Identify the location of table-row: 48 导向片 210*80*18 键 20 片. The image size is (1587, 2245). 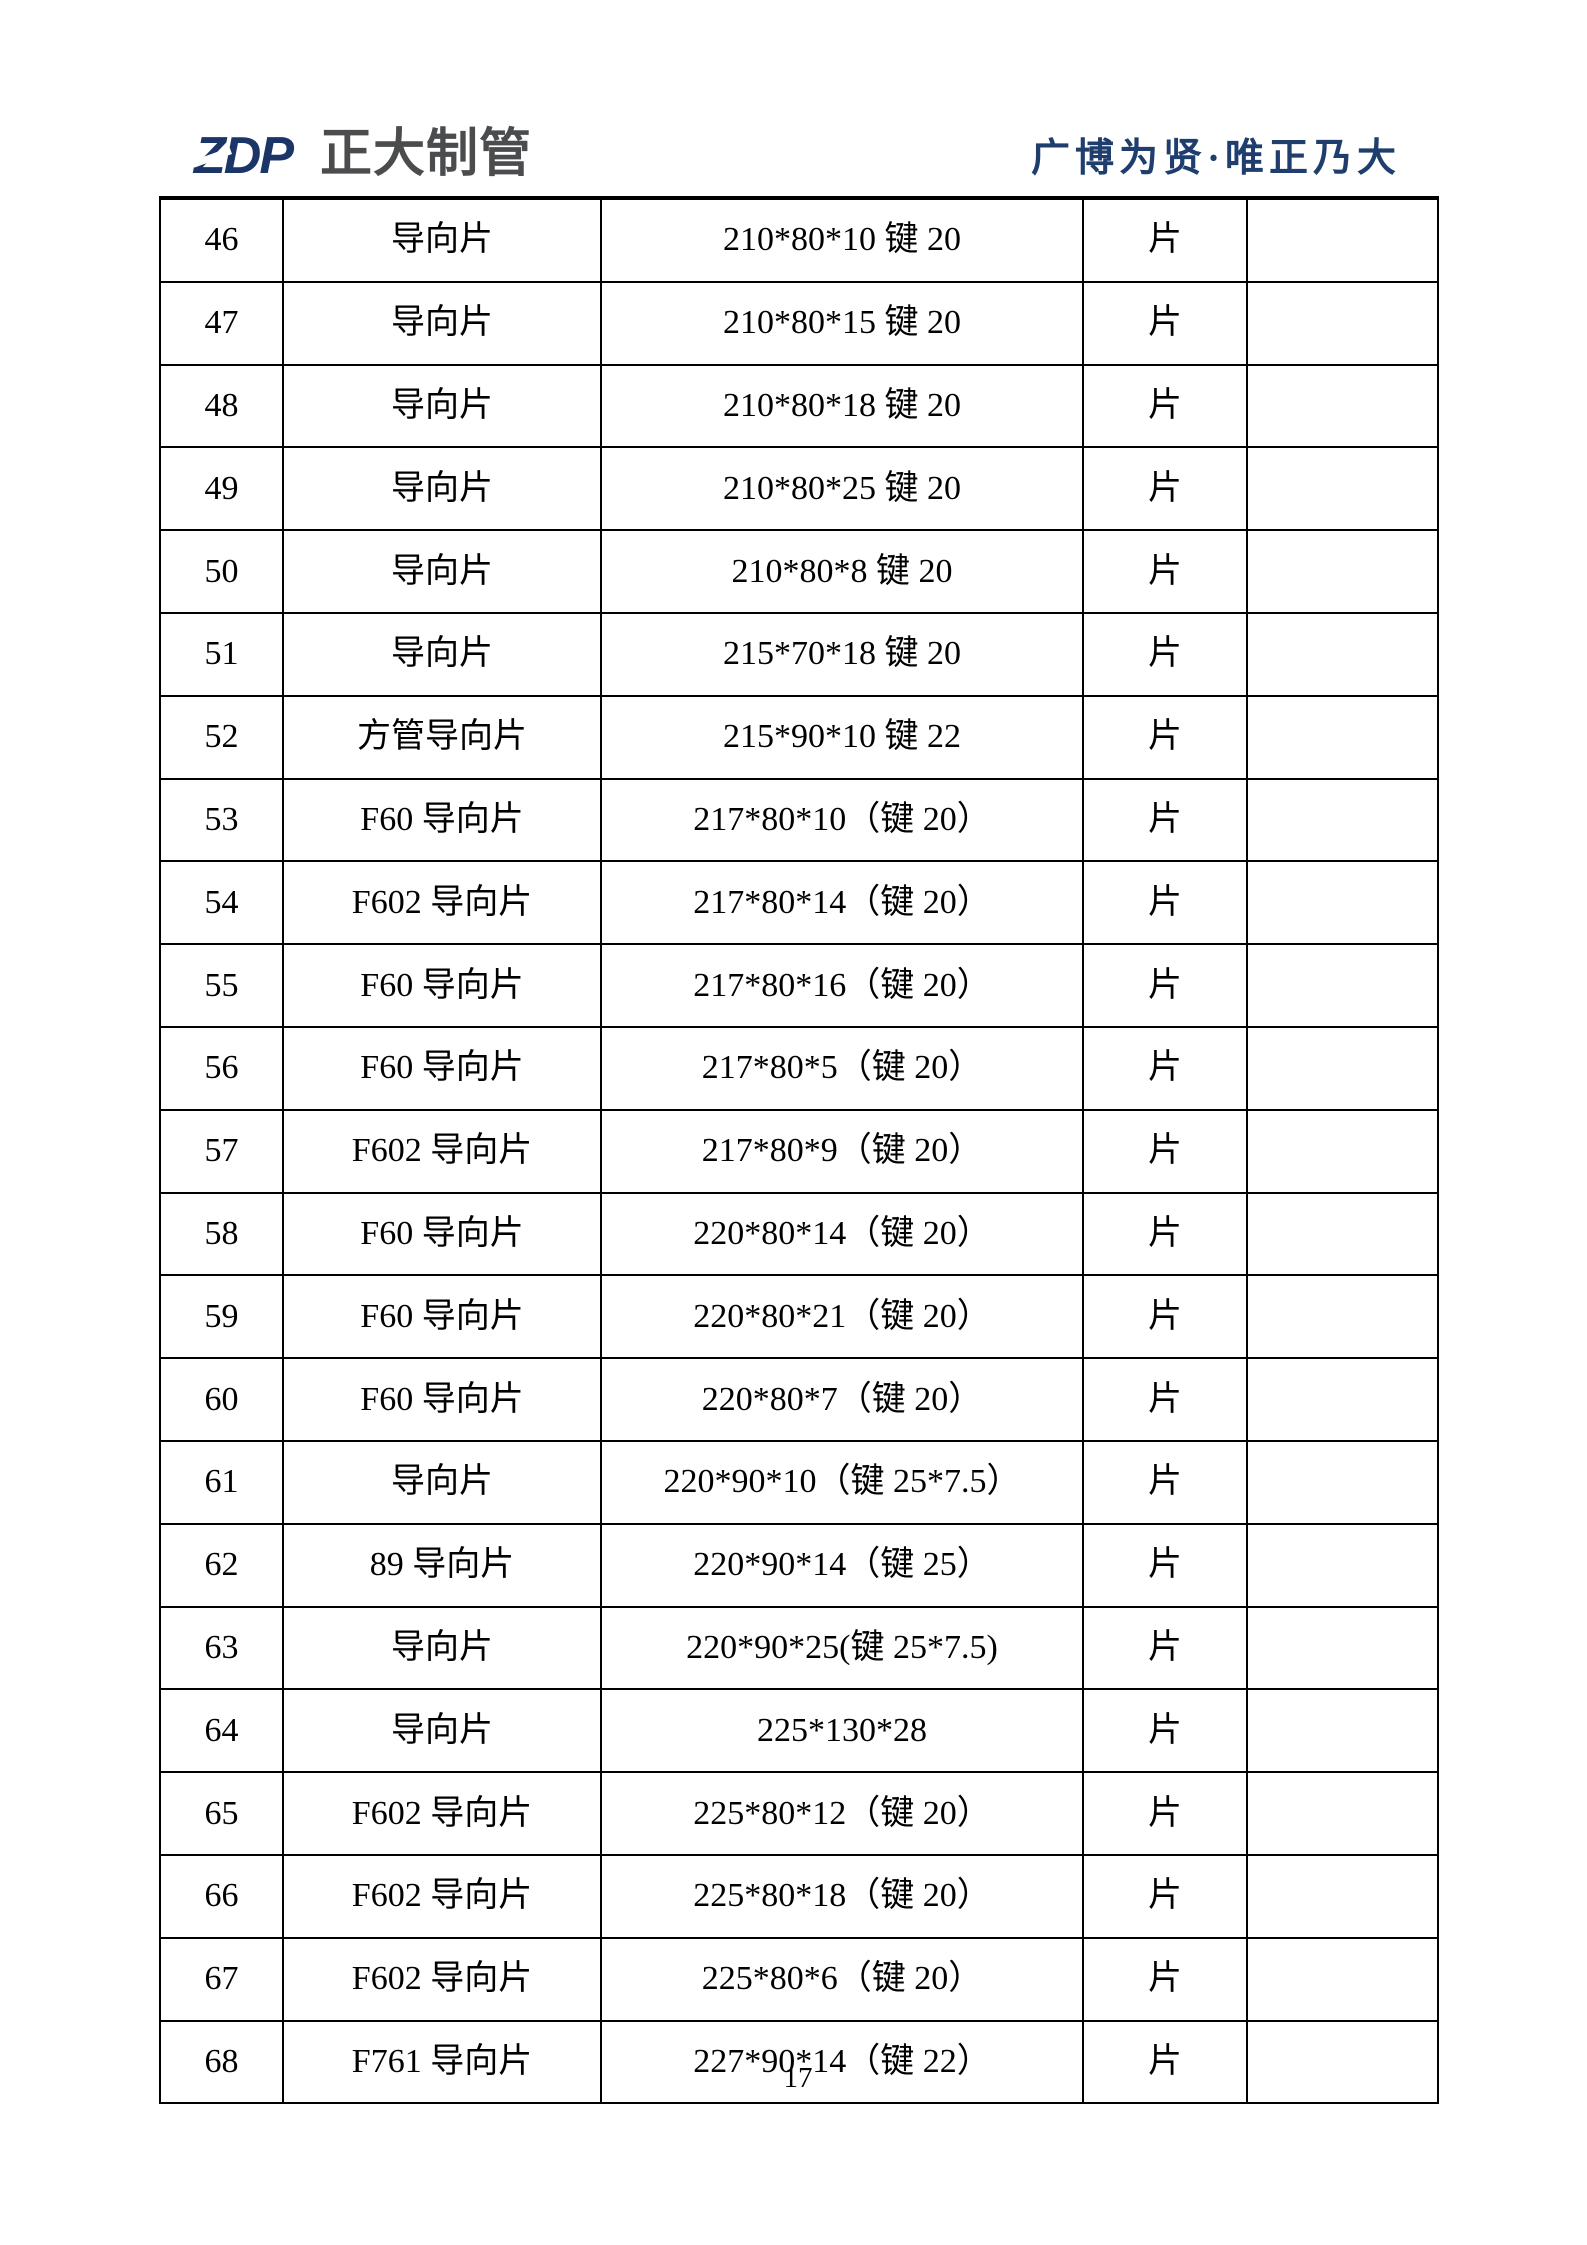
(799, 406).